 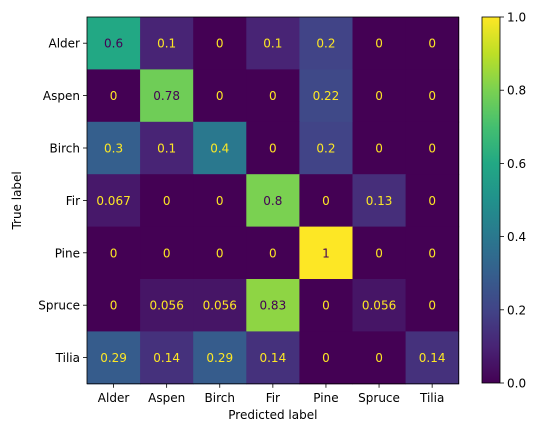 What do you see at coordinates (61, 96) in the screenshot?
I see `y-tick-label: Aspen` at bounding box center [61, 96].